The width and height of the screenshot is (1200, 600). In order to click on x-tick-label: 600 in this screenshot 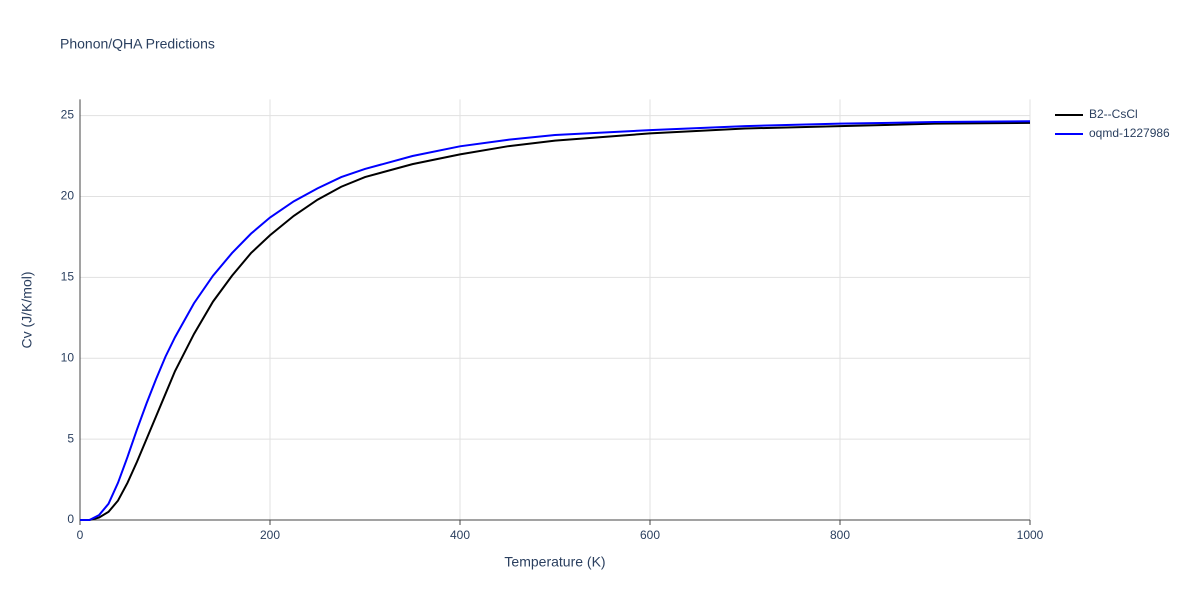, I will do `click(650, 535)`.